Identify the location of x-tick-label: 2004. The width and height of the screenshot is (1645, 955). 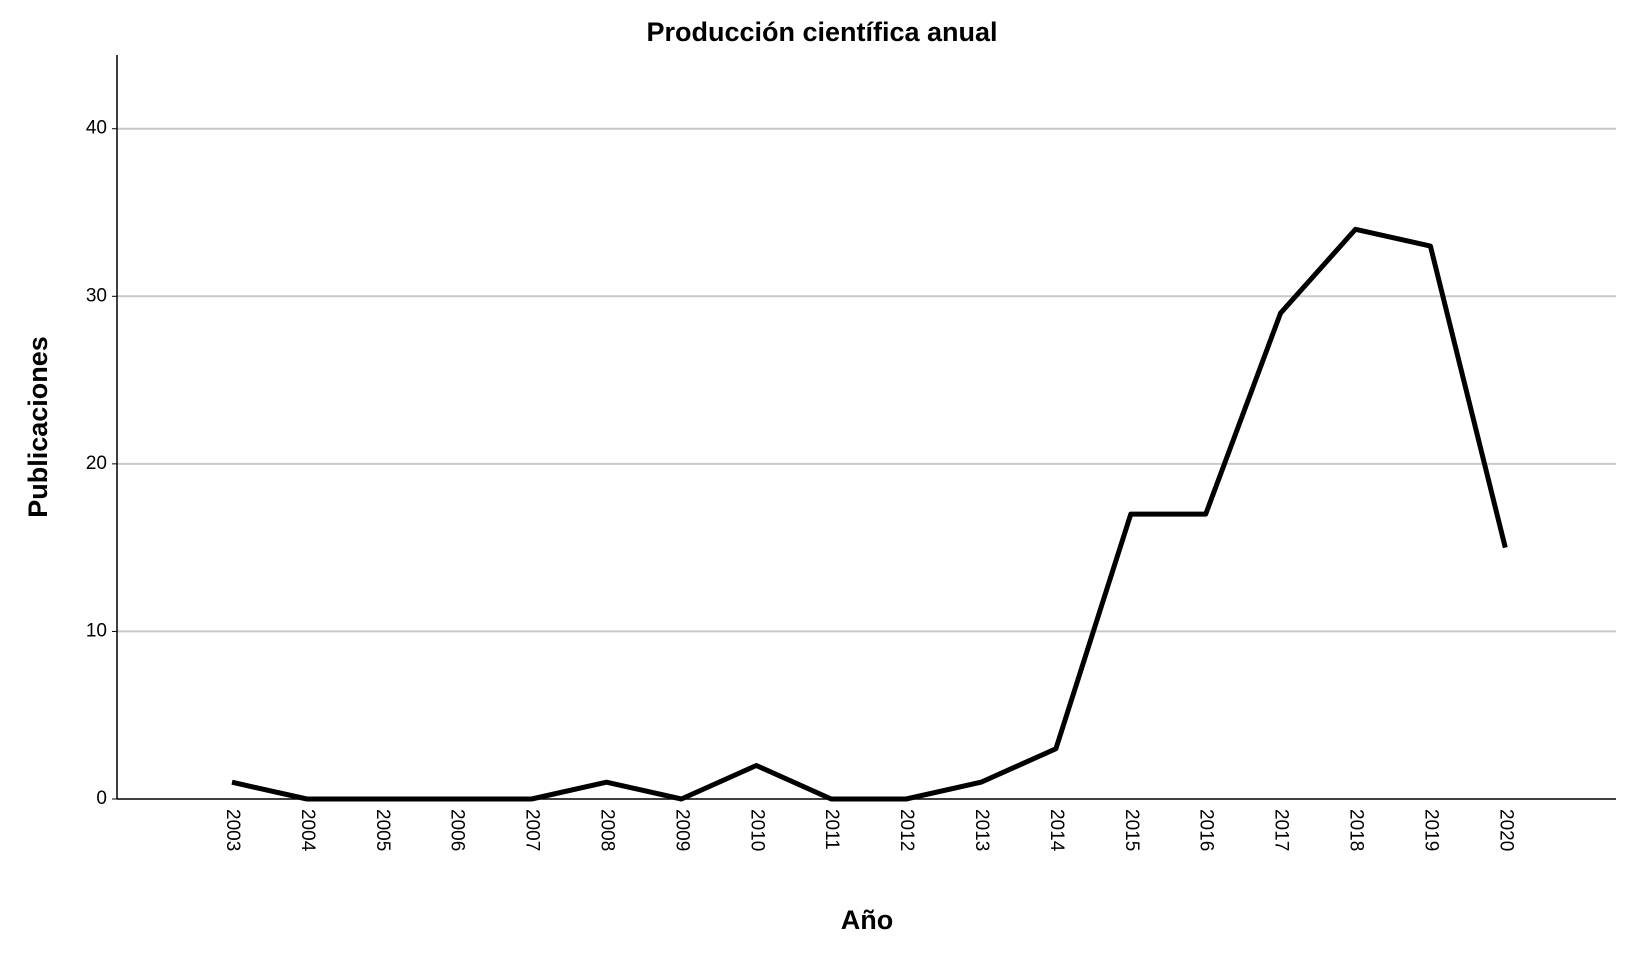
(307, 830).